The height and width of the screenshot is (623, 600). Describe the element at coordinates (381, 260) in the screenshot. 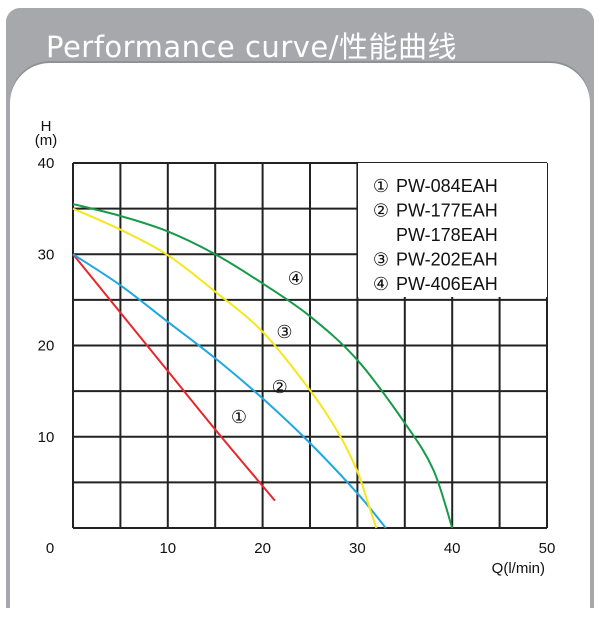

I see `legend-marker: ③` at that location.